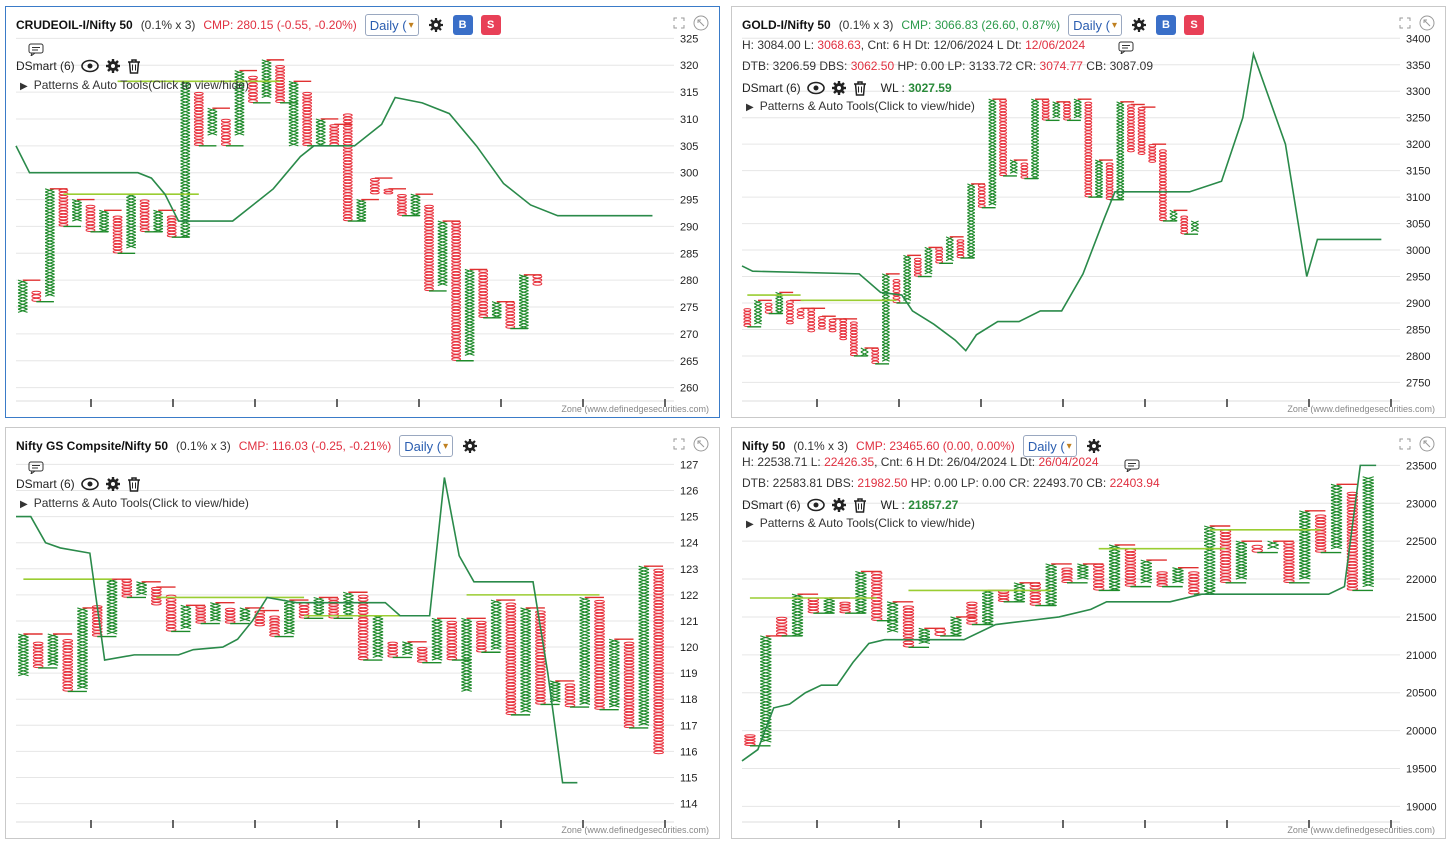 Image resolution: width=1456 pixels, height=841 pixels. Describe the element at coordinates (689, 778) in the screenshot. I see `y-tick-label: 115` at that location.